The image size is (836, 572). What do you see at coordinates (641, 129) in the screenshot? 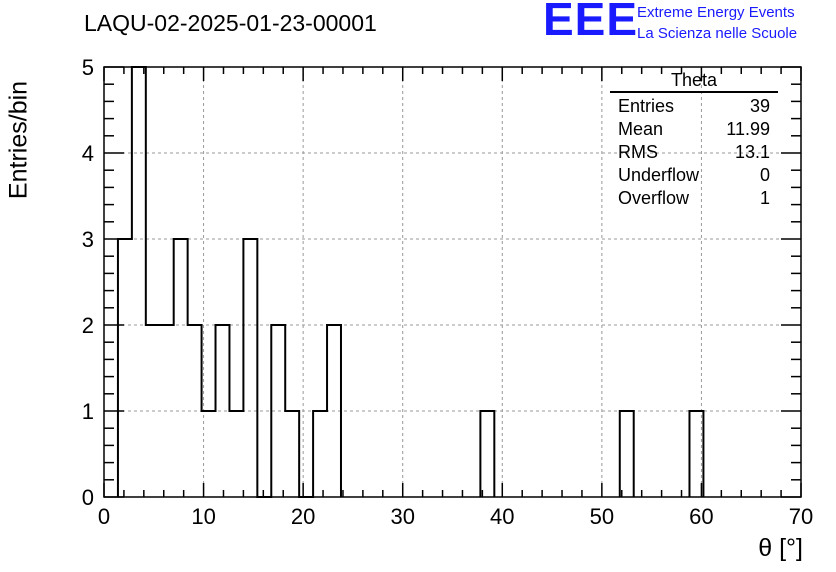
I see `stats-label: Mean` at bounding box center [641, 129].